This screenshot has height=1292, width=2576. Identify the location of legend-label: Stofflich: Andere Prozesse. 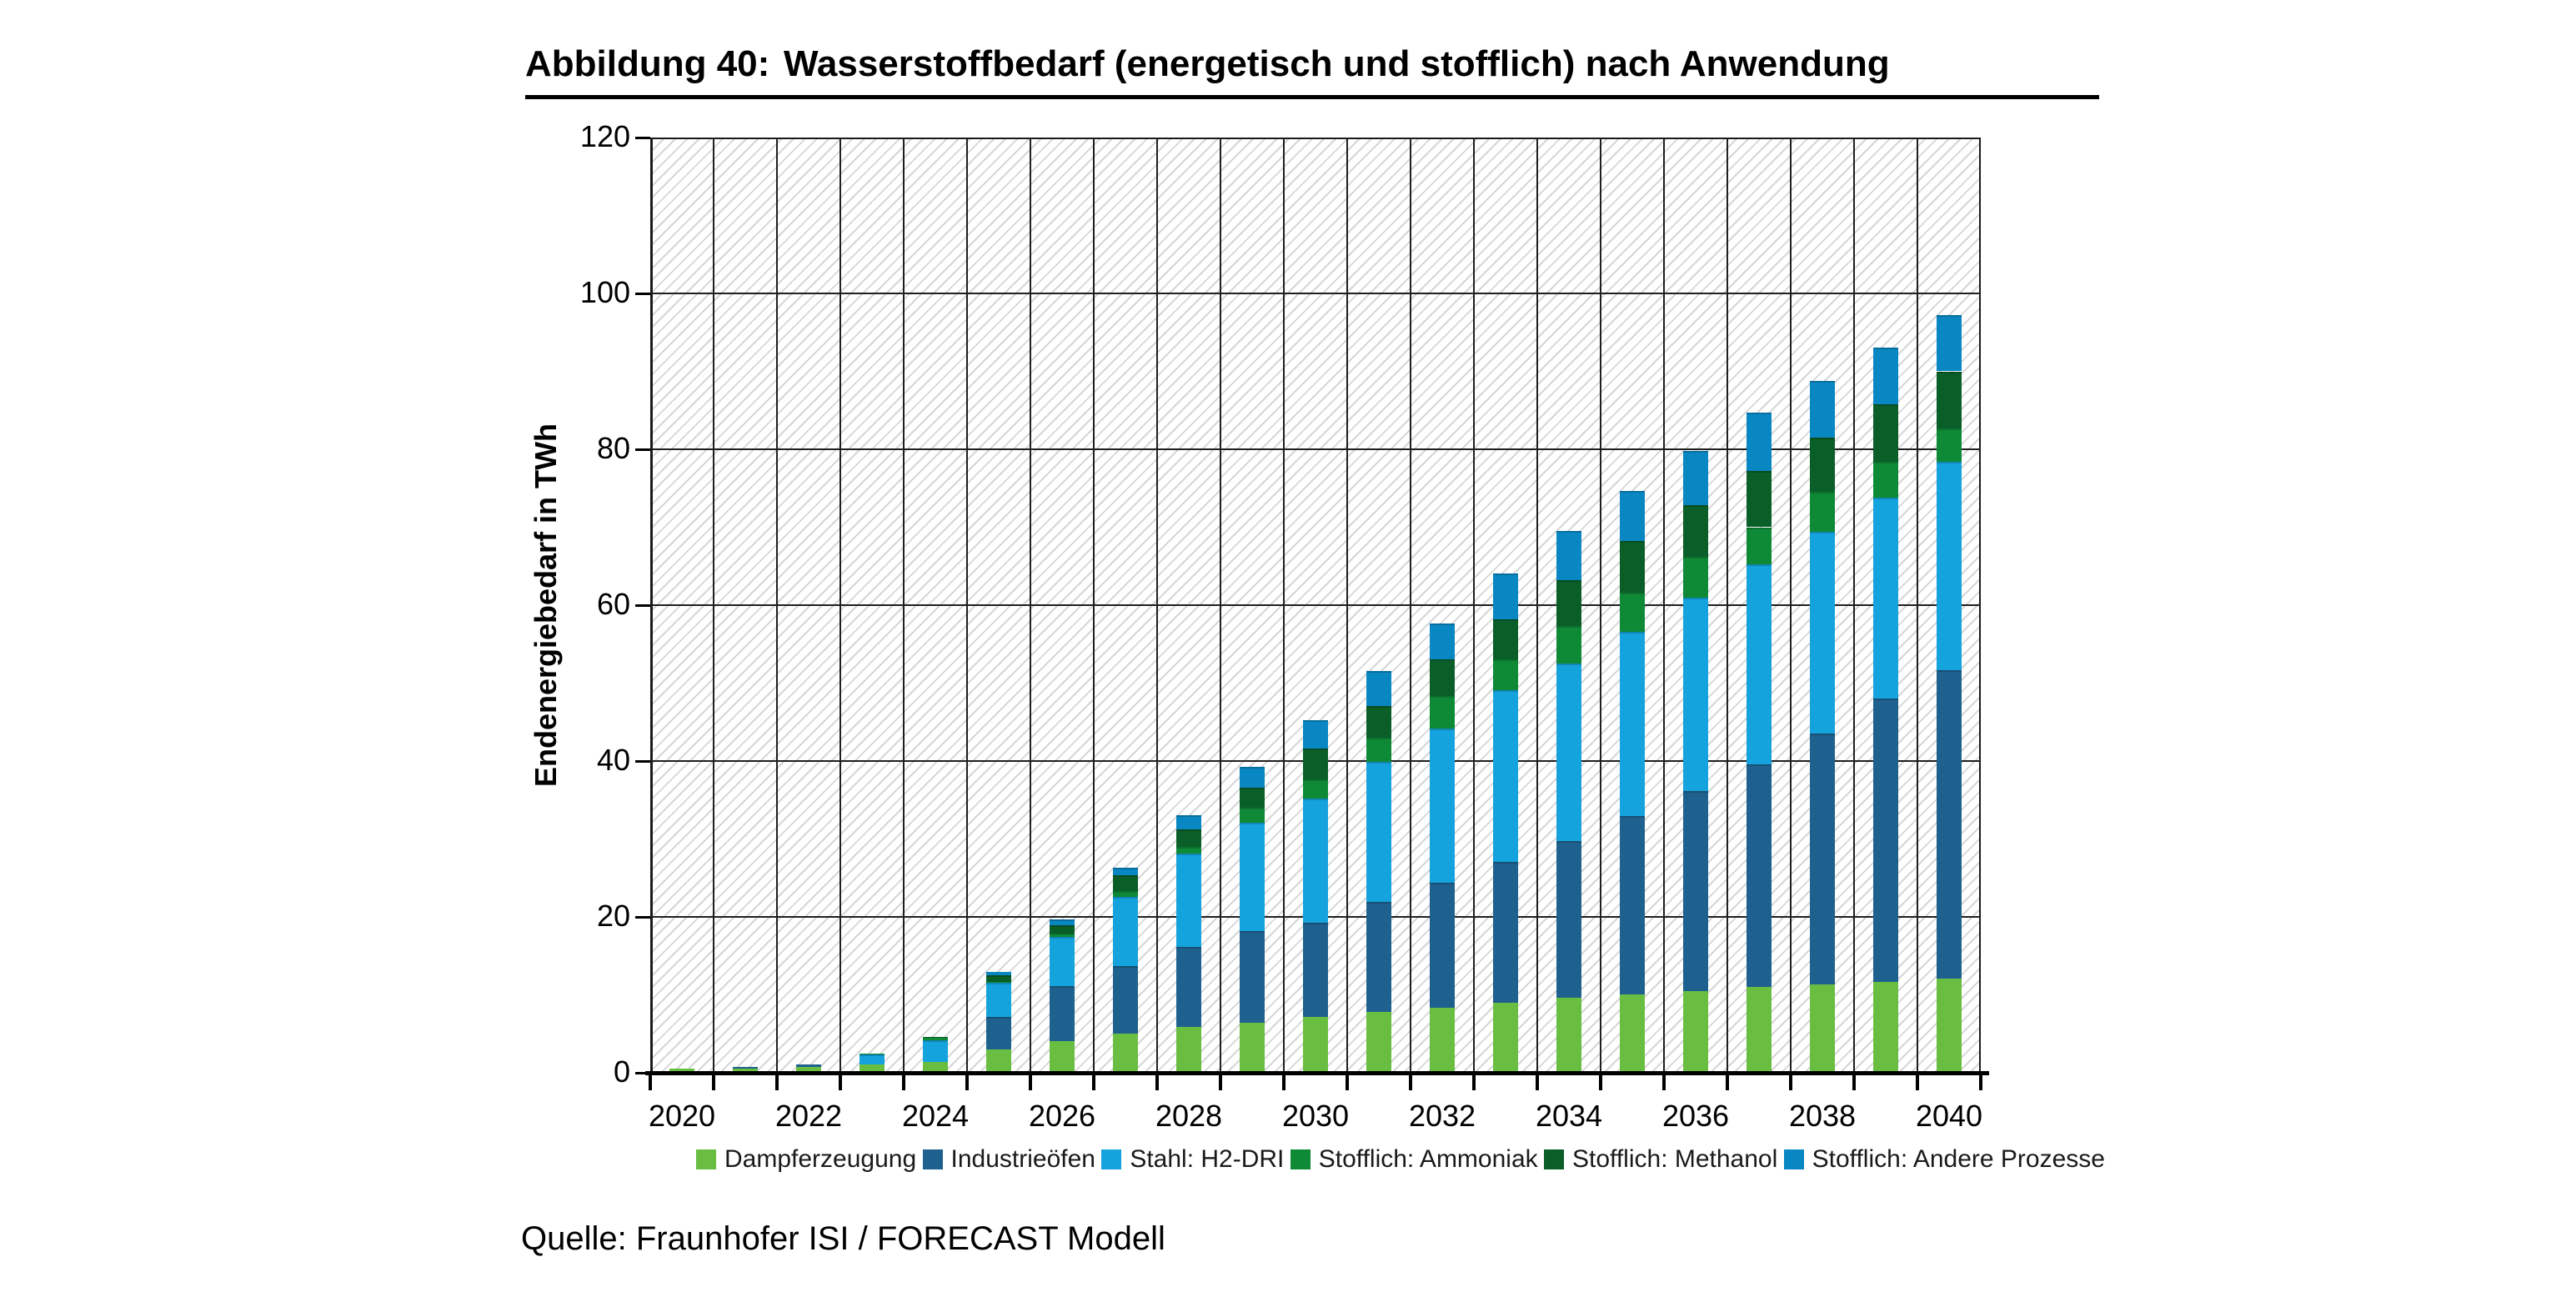
(1958, 1159).